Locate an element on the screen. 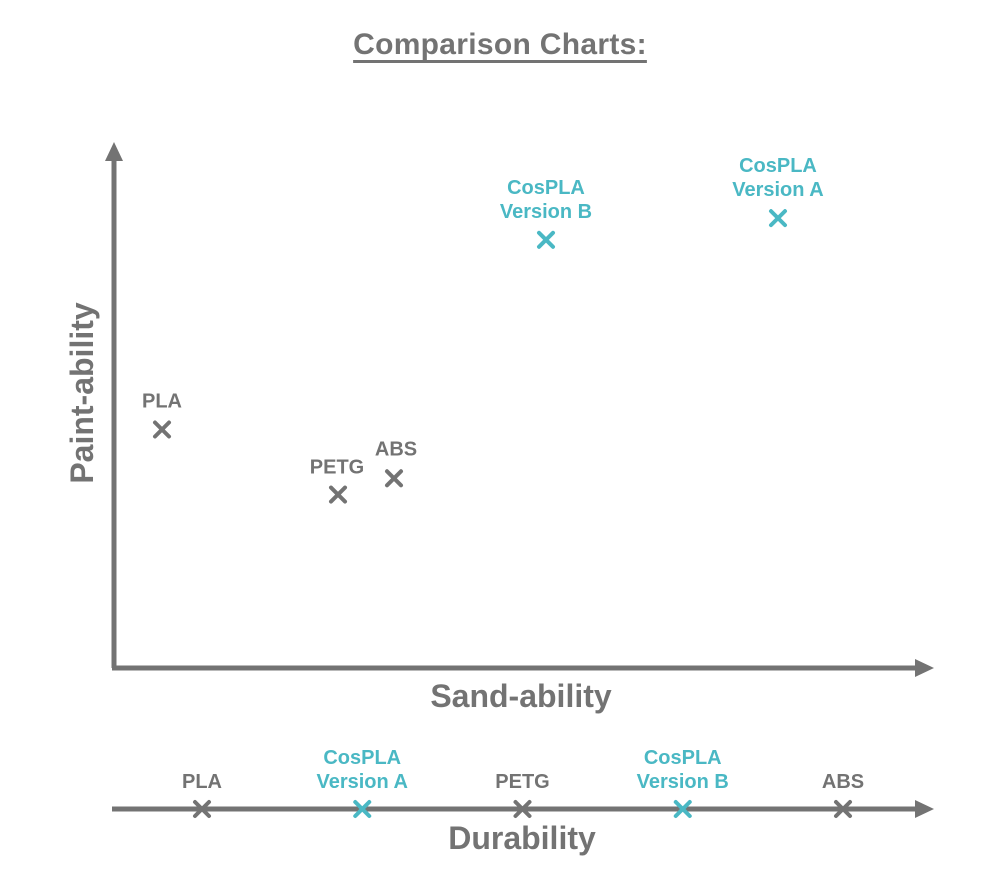  point-label-cospla-version-b-line: CosPLA is located at coordinates (546, 188).